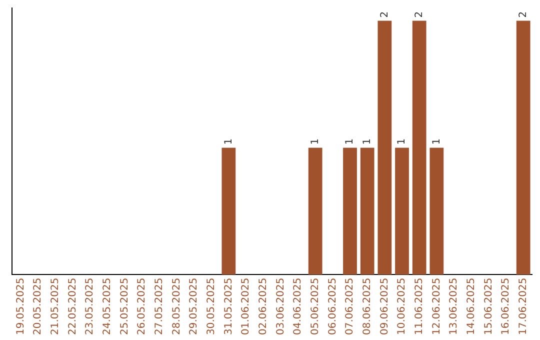  What do you see at coordinates (72, 307) in the screenshot?
I see `x-tick-label: 22.05.2025` at bounding box center [72, 307].